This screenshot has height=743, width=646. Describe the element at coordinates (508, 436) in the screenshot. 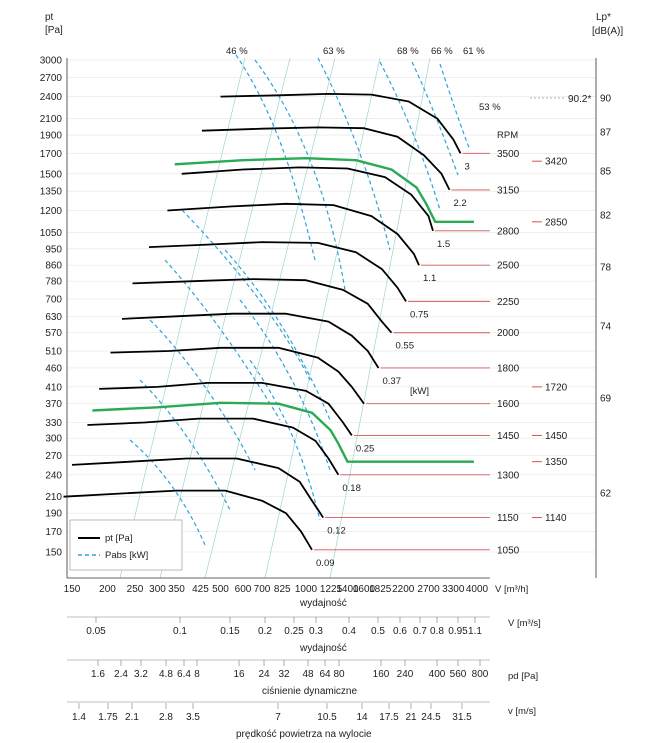

I see `rpm-label: 1450` at that location.